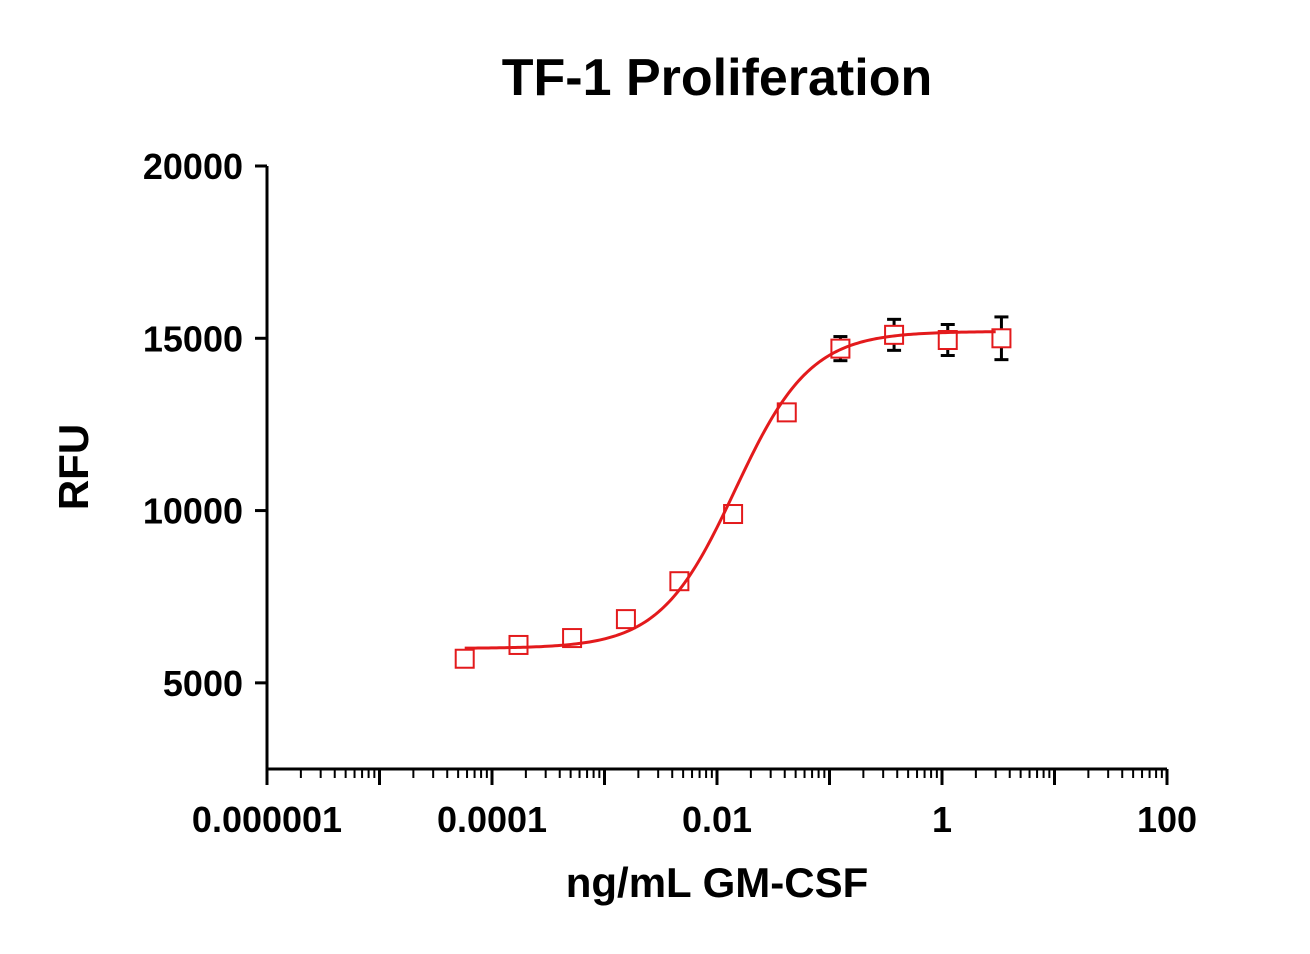  What do you see at coordinates (492, 819) in the screenshot?
I see `x-tick-label: 0.0001` at bounding box center [492, 819].